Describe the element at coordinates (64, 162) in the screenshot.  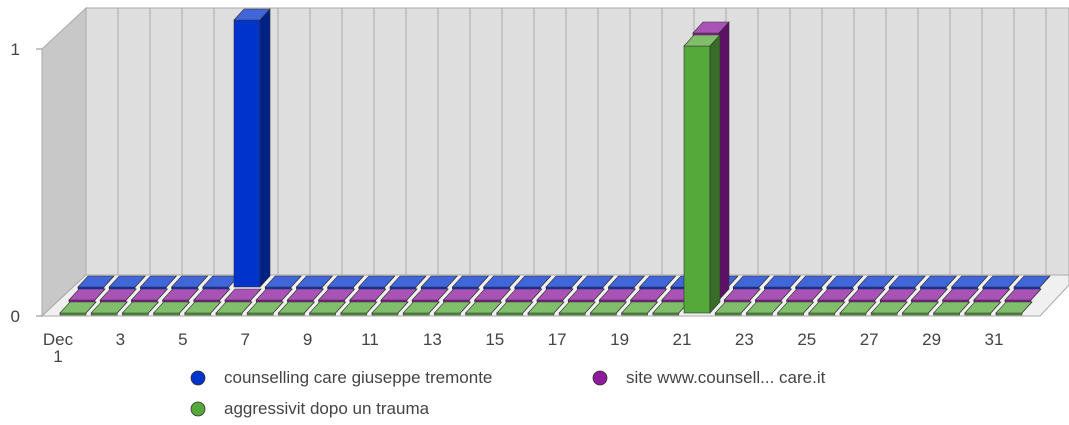
I see `left-wall` at that location.